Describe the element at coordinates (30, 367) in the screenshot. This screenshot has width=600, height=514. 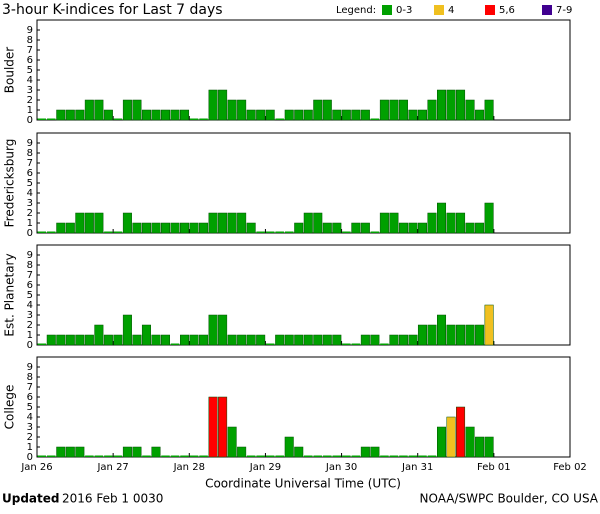
I see `y-tick-label: 9` at that location.